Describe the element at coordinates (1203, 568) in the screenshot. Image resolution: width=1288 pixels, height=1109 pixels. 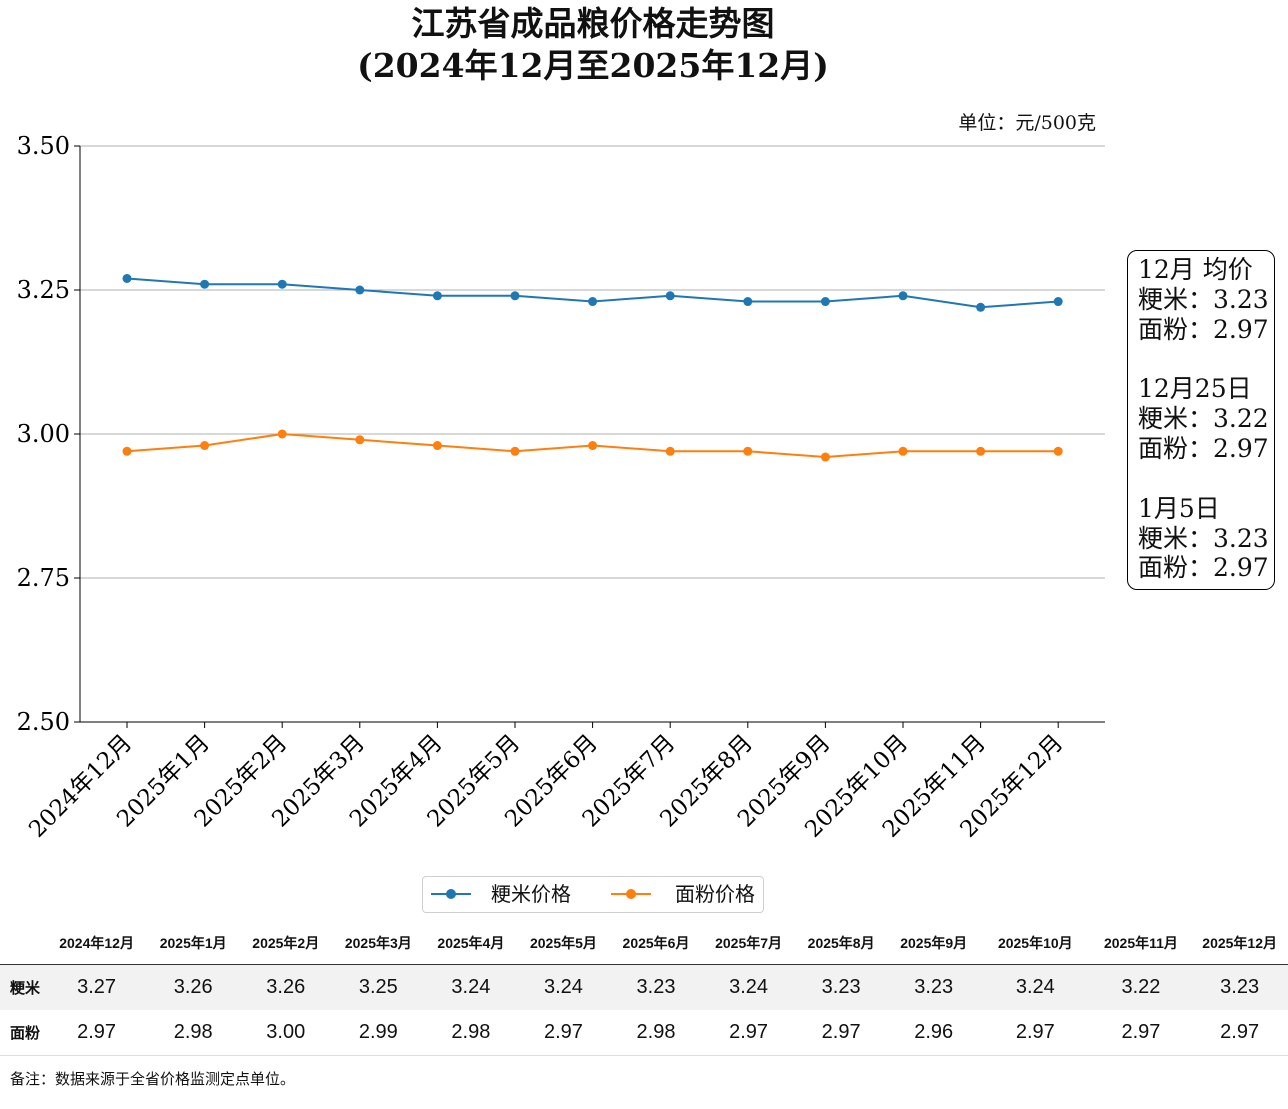
I see `date2-flour: 面粉：2.97` at that location.